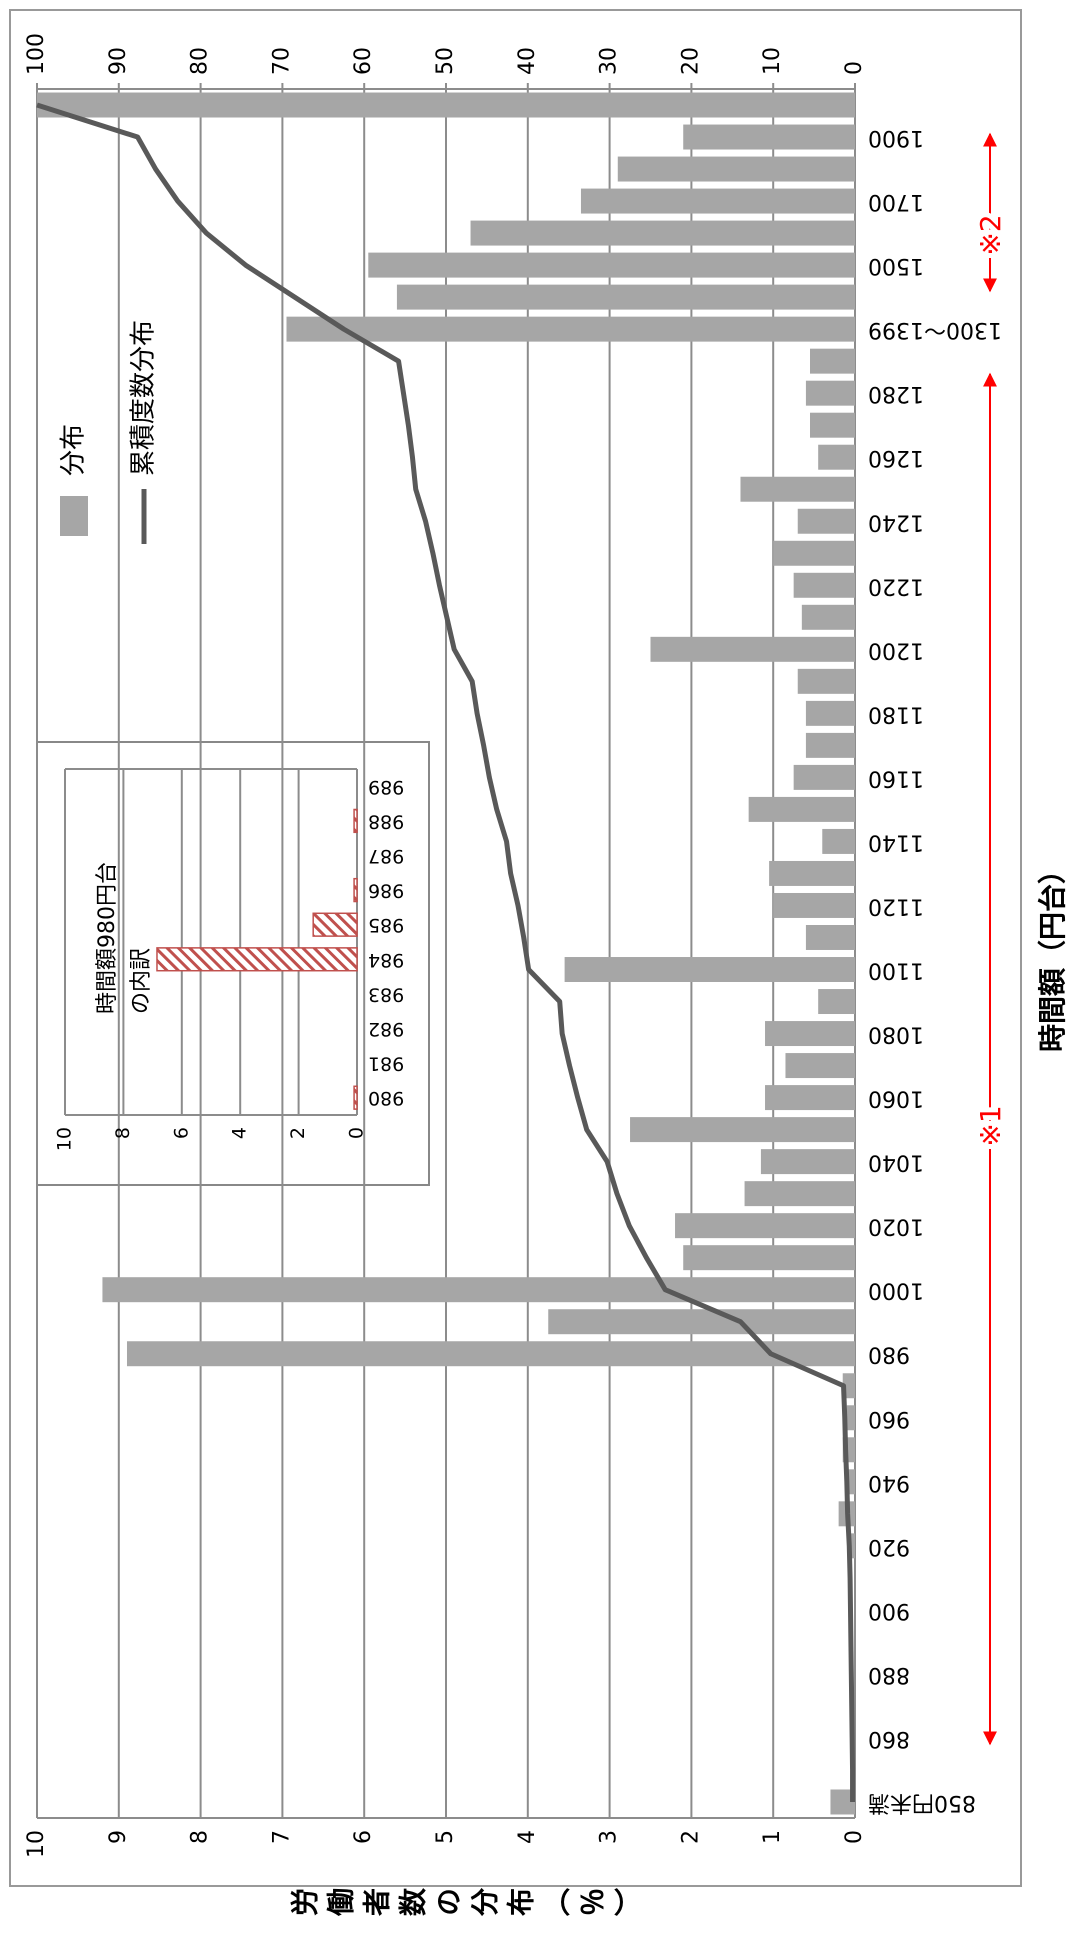  I want to click on legend-label: 分布, so click(74, 450).